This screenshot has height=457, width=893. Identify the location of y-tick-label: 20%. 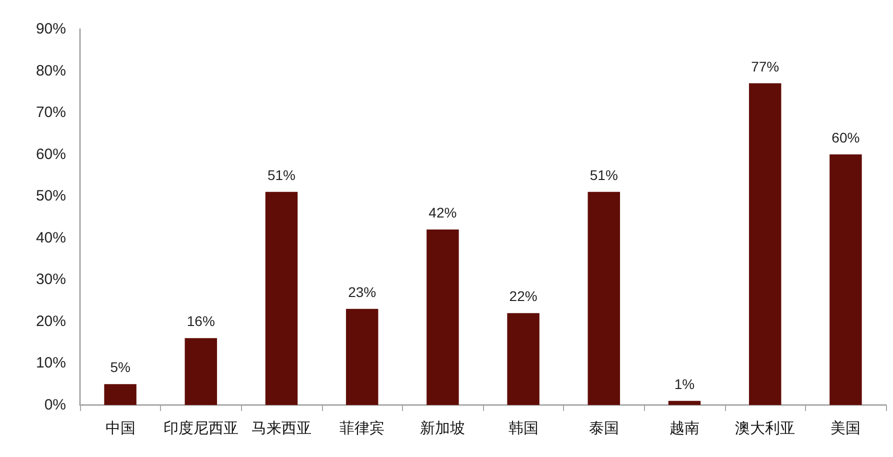
(51, 321).